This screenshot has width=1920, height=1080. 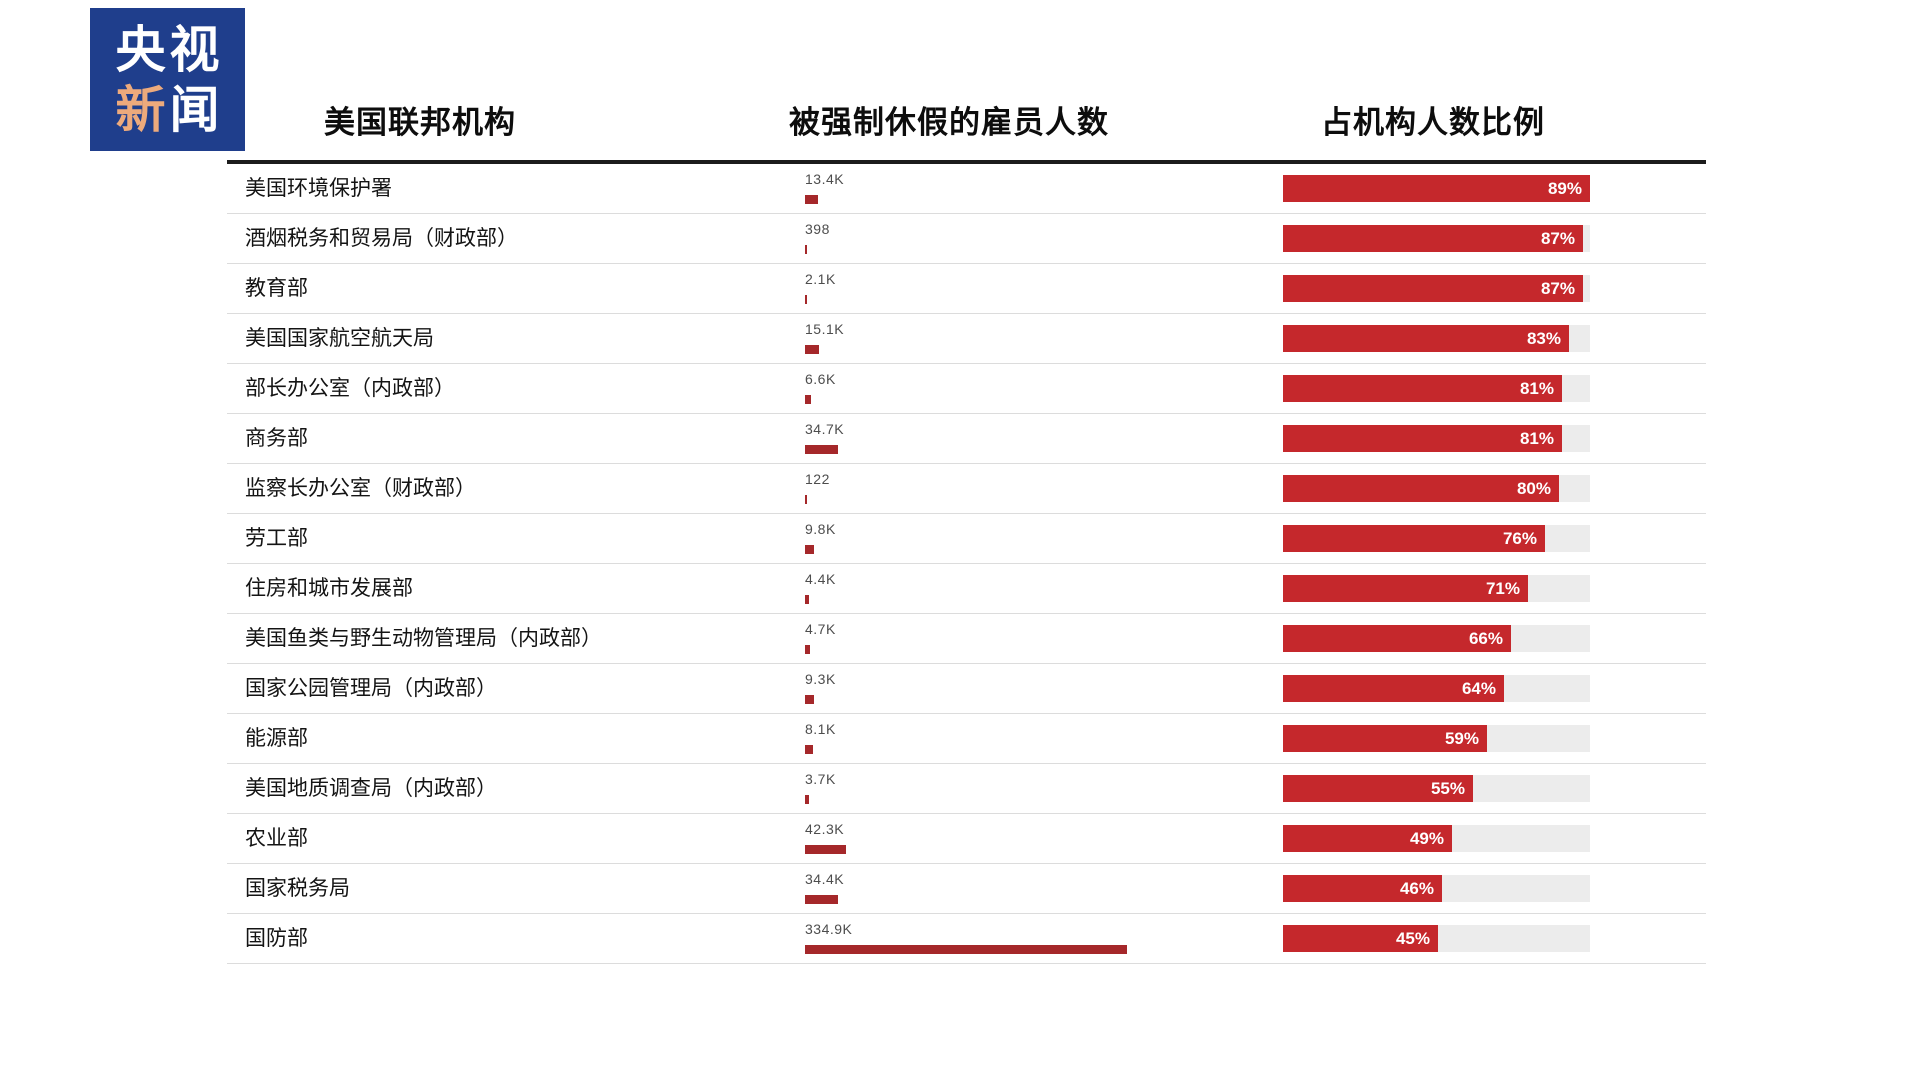 I want to click on percent-bar-fill: 45%, so click(x=1360, y=938).